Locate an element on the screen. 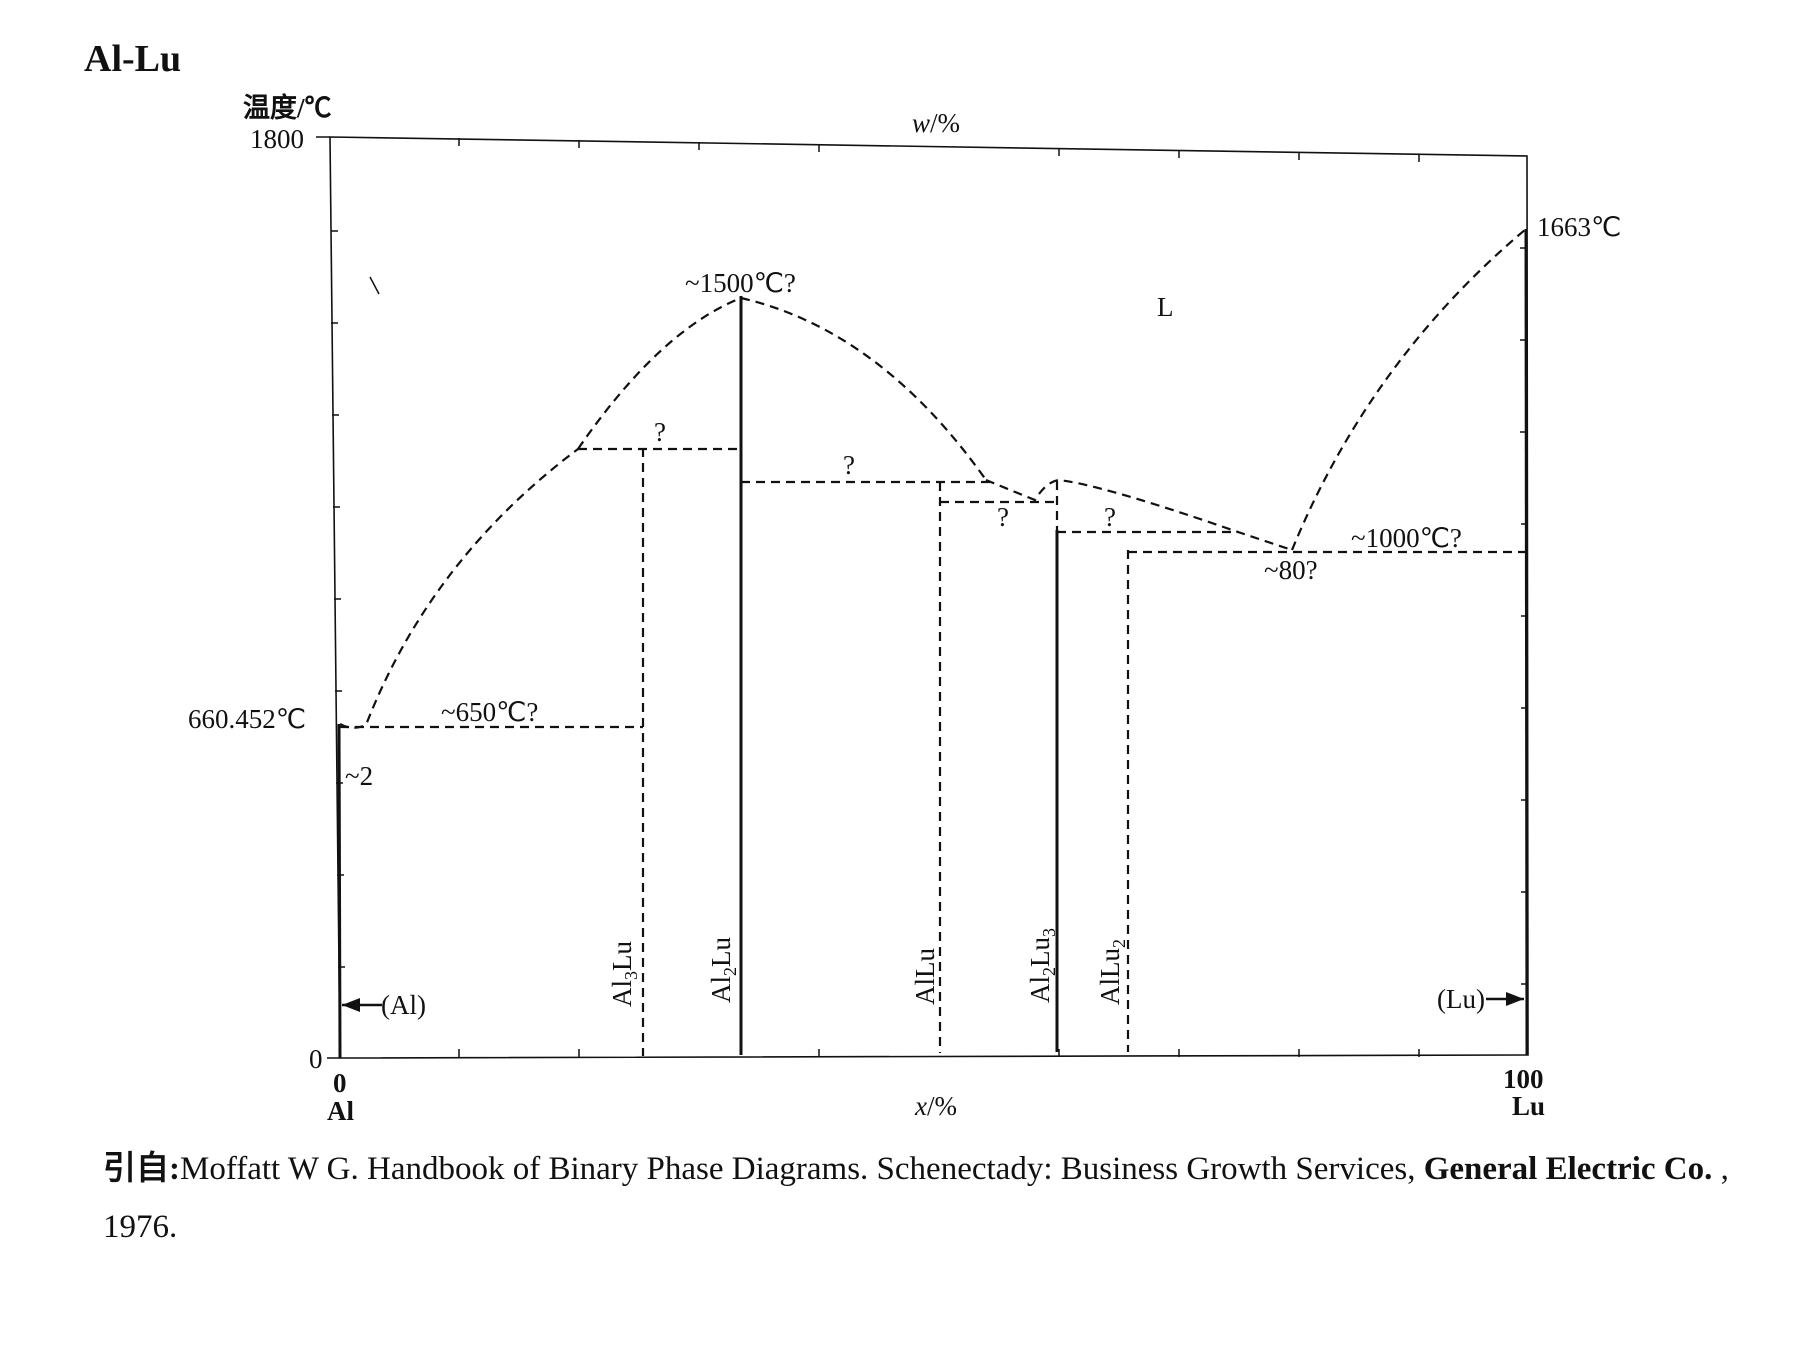 This screenshot has height=1346, width=1795. eutectic-lu-label: ~1000℃? is located at coordinates (1406, 538).